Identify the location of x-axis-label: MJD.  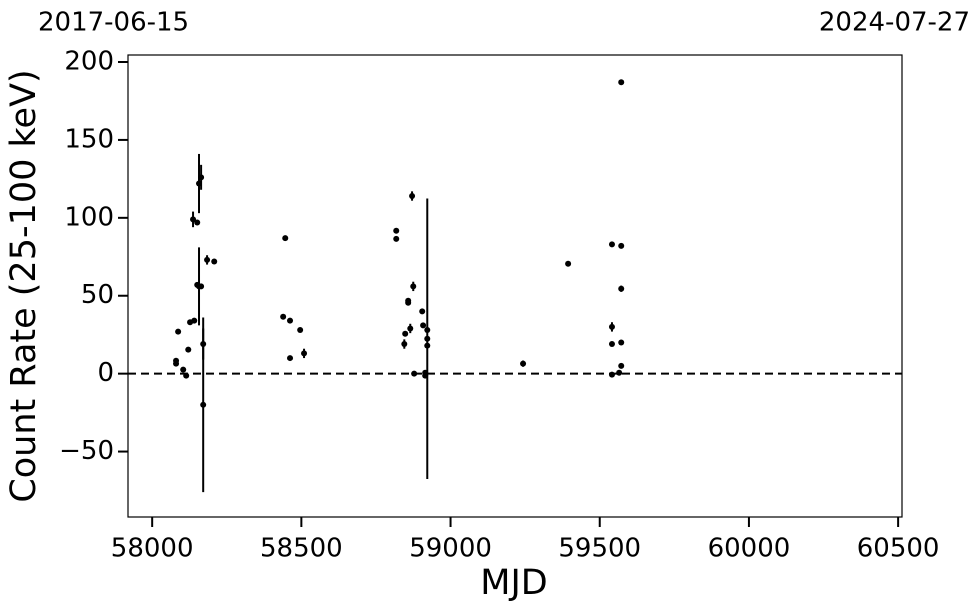
(513, 583).